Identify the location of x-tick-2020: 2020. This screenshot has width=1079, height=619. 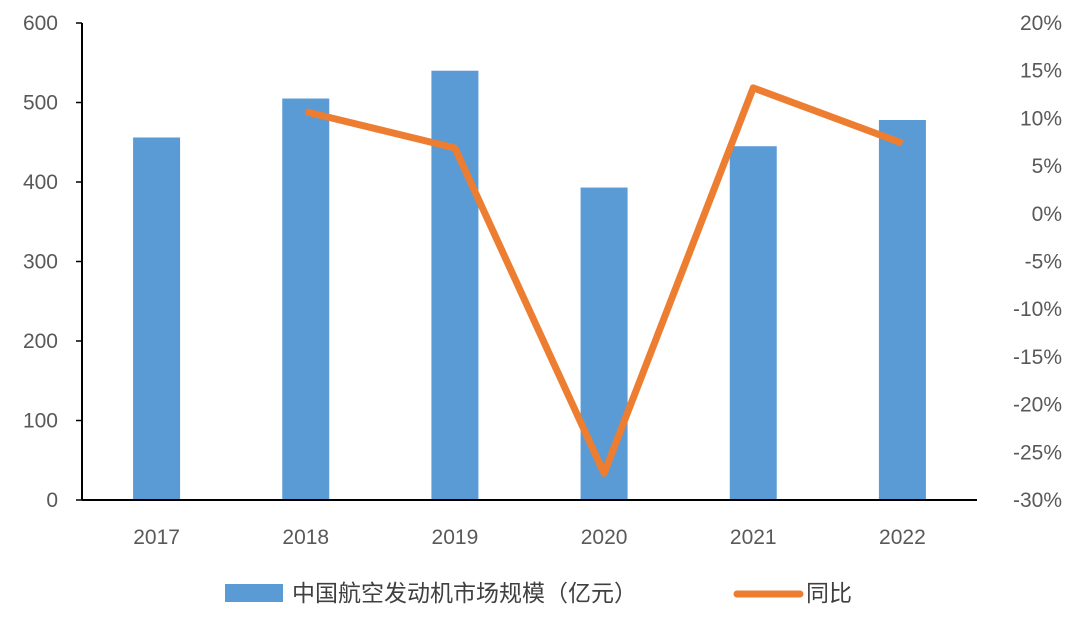
(604, 537).